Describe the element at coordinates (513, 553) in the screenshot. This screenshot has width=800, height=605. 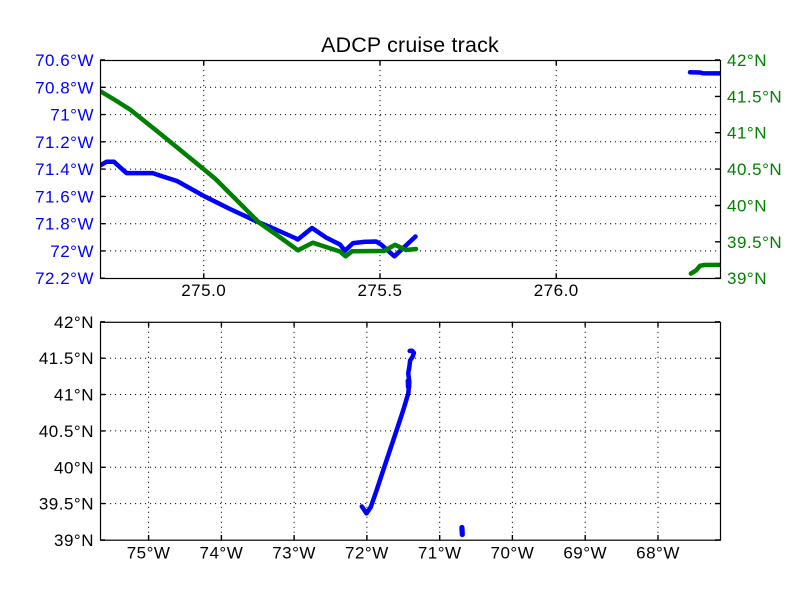
I see `svg-text: 70°W` at that location.